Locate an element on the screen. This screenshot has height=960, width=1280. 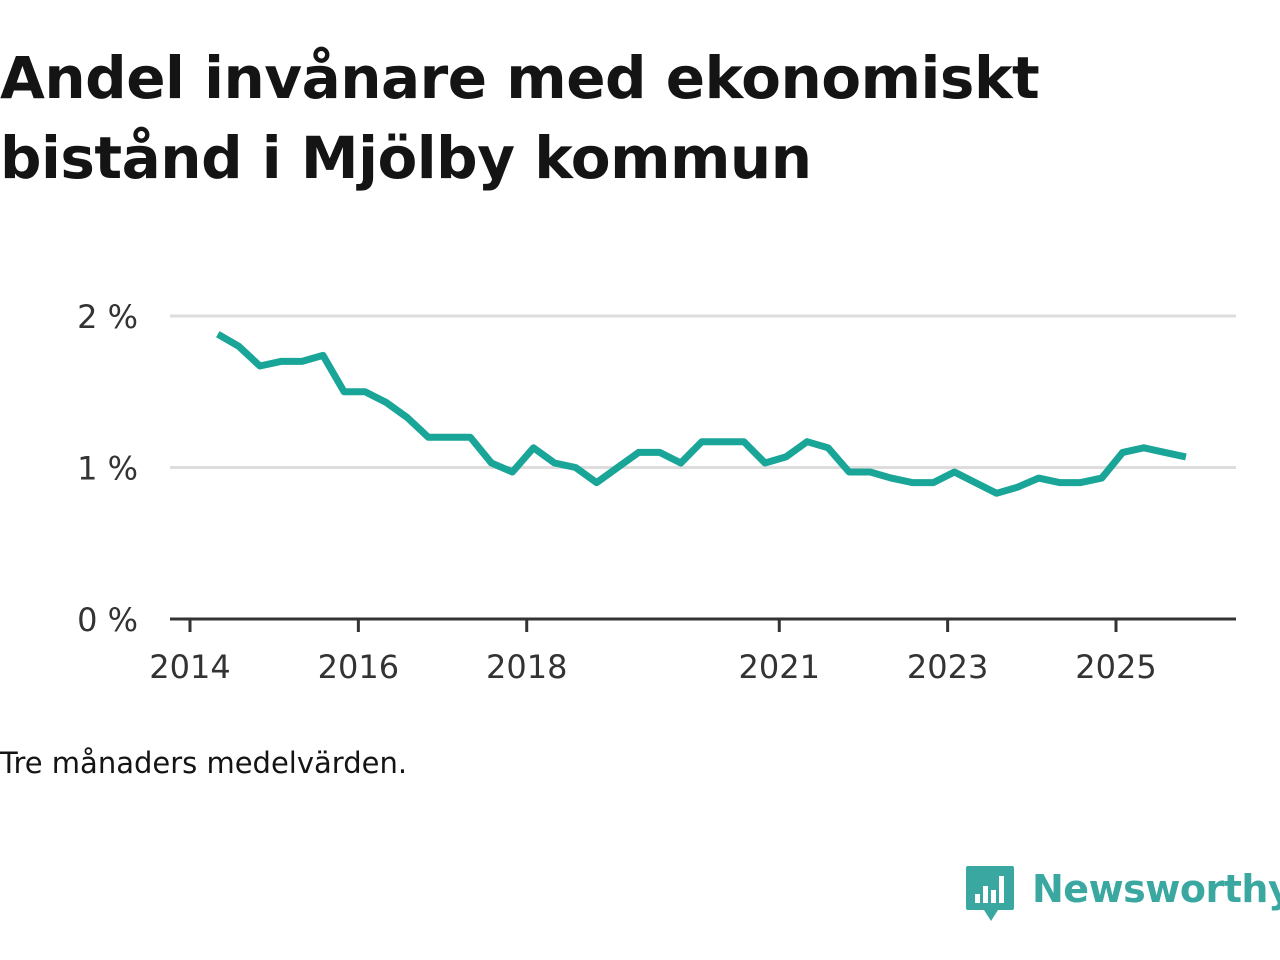
x-tick-label: 2014 is located at coordinates (189, 667).